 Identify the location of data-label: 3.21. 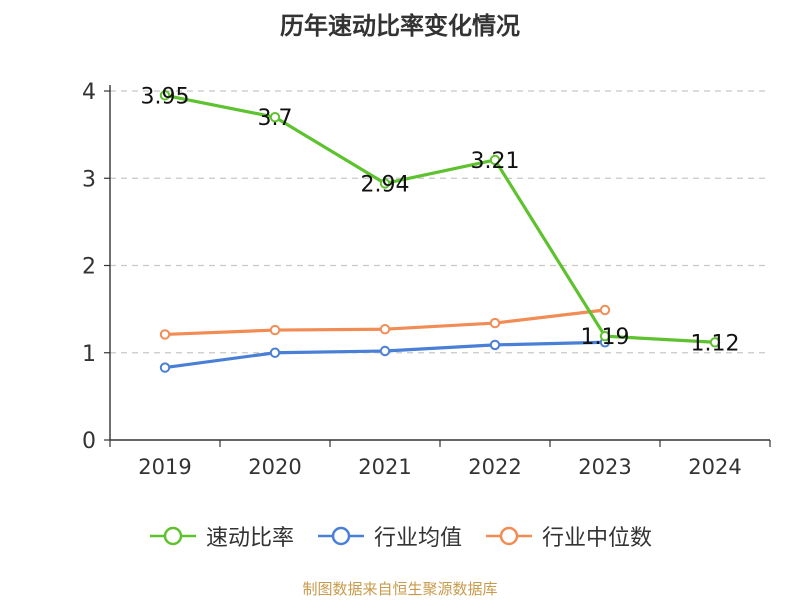
(495, 161).